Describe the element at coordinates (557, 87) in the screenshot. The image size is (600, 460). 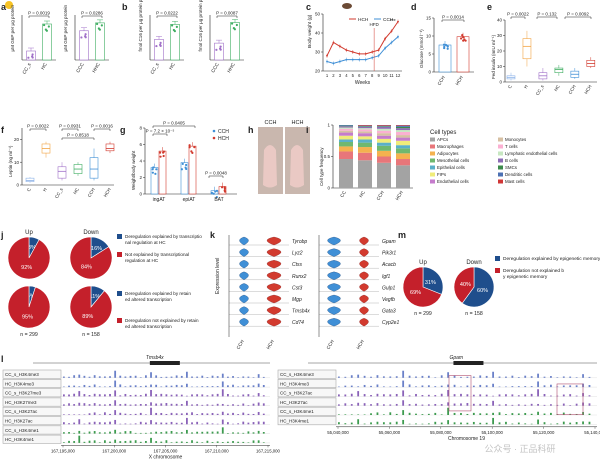
I see `tick-label-e: HC` at that location.